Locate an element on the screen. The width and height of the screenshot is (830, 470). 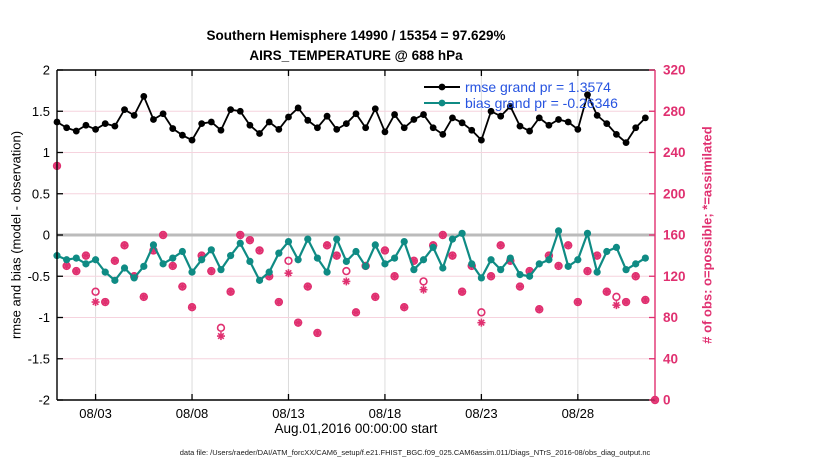
svg-text: 2 is located at coordinates (46, 70).